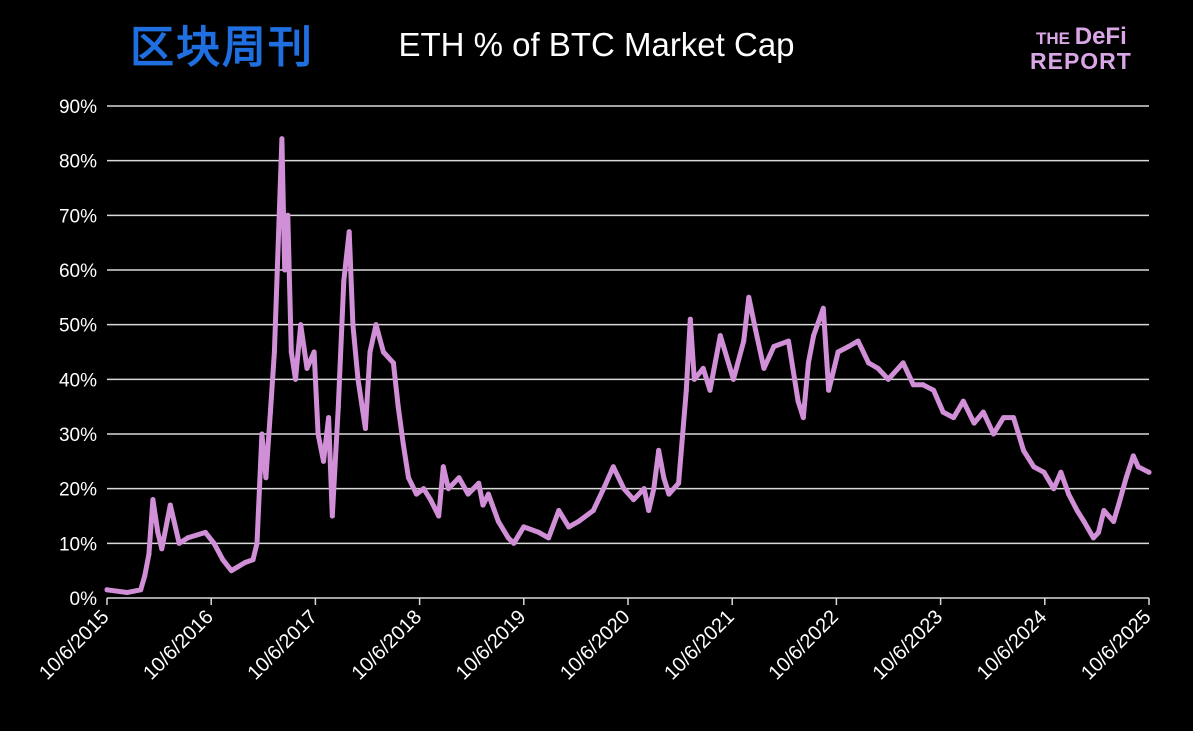  I want to click on y-tick-label: 30%, so click(78, 435).